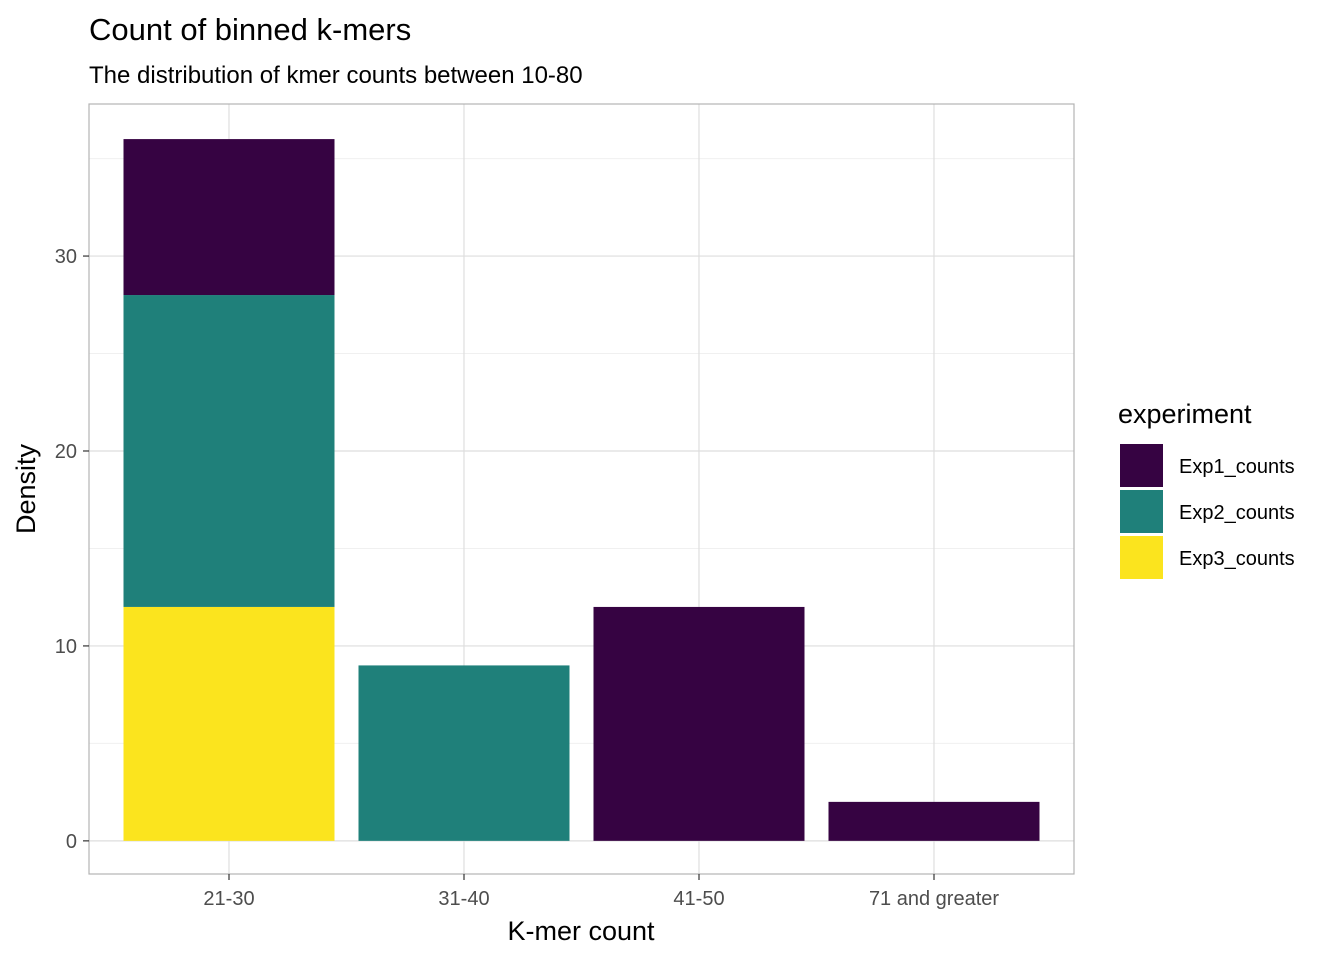  What do you see at coordinates (72, 549) in the screenshot?
I see `y-axis: 0 10 20 30` at bounding box center [72, 549].